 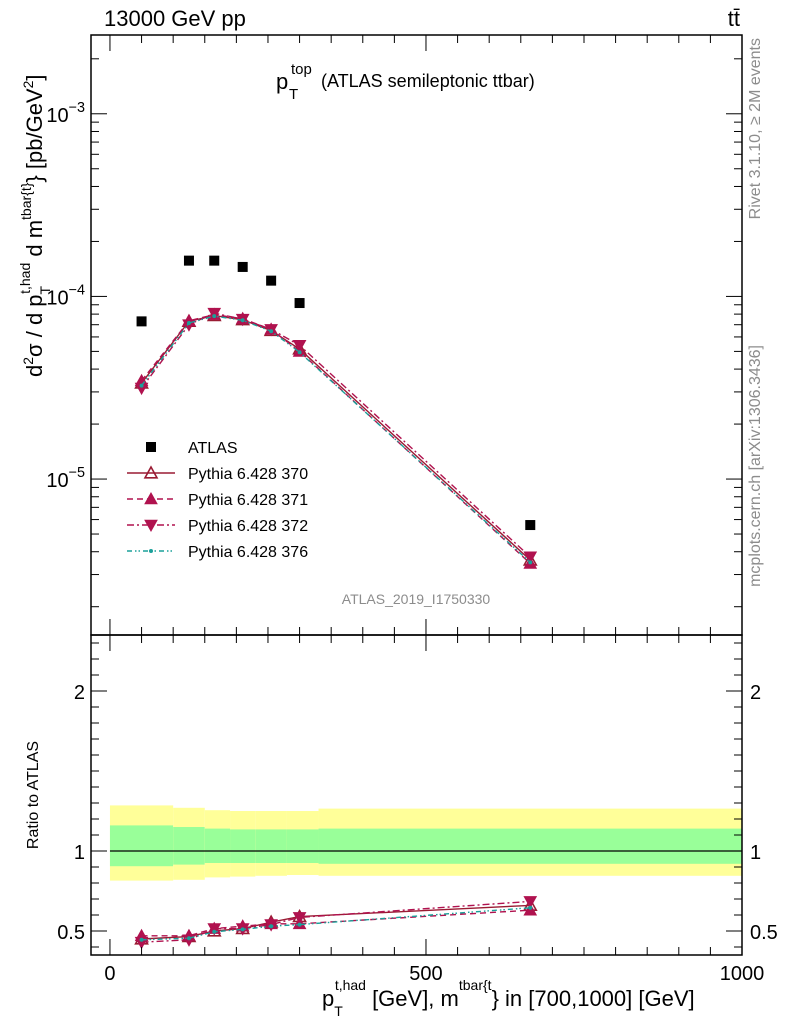 I want to click on legend-marker-atlas, so click(x=151, y=447).